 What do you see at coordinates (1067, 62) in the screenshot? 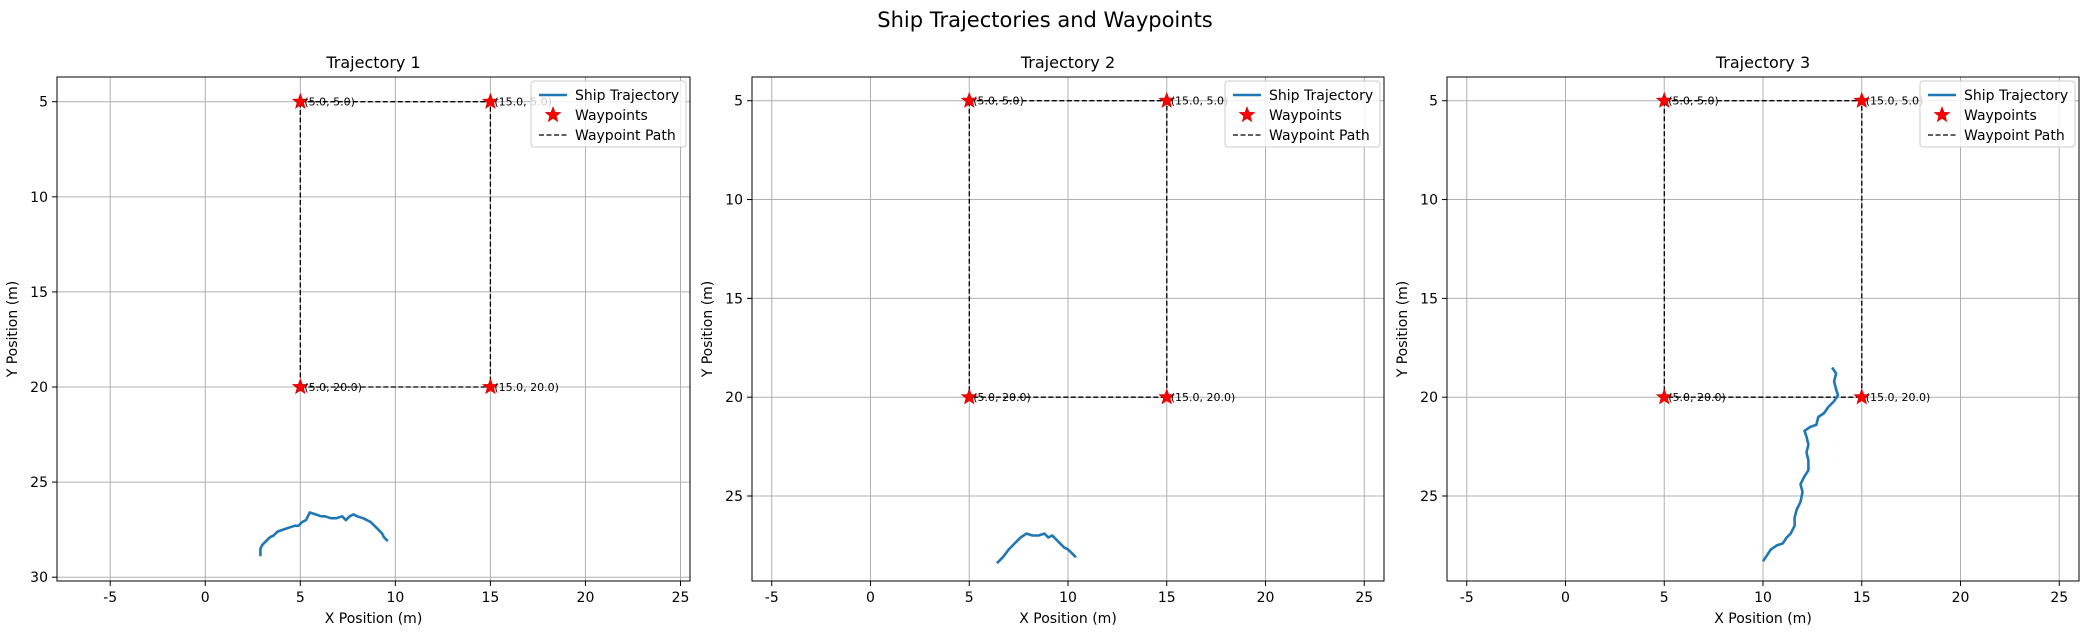
I see `subplot-title: Trajectory 2` at bounding box center [1067, 62].